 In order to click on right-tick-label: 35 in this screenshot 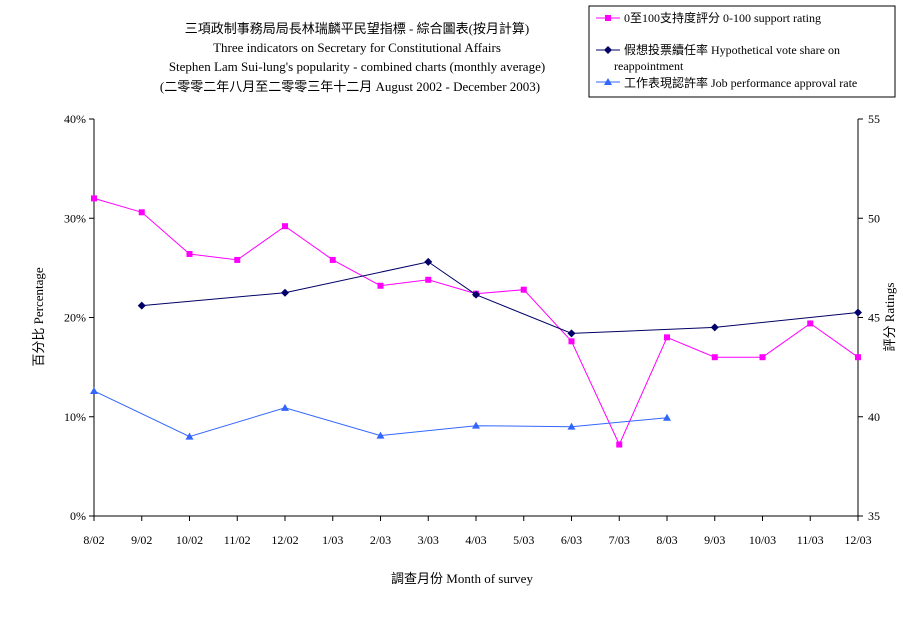, I will do `click(874, 516)`.